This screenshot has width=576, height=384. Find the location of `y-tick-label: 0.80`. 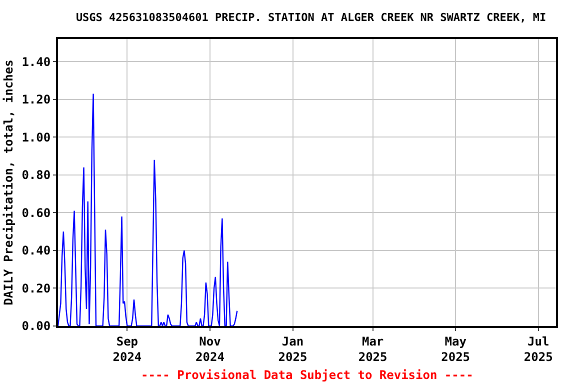

y-tick-label: 0.80 is located at coordinates (36, 175).